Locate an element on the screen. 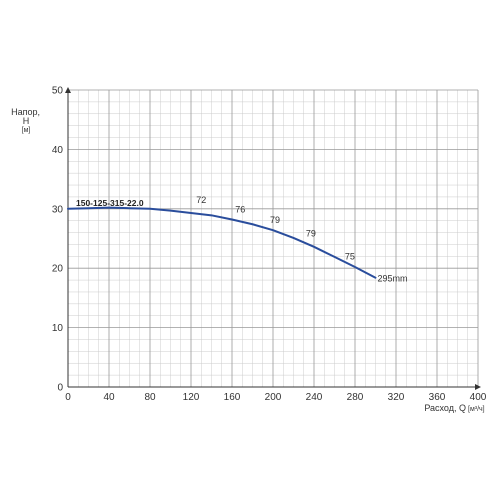 This screenshot has height=500, width=500. y-tick-label: 50 is located at coordinates (58, 91).